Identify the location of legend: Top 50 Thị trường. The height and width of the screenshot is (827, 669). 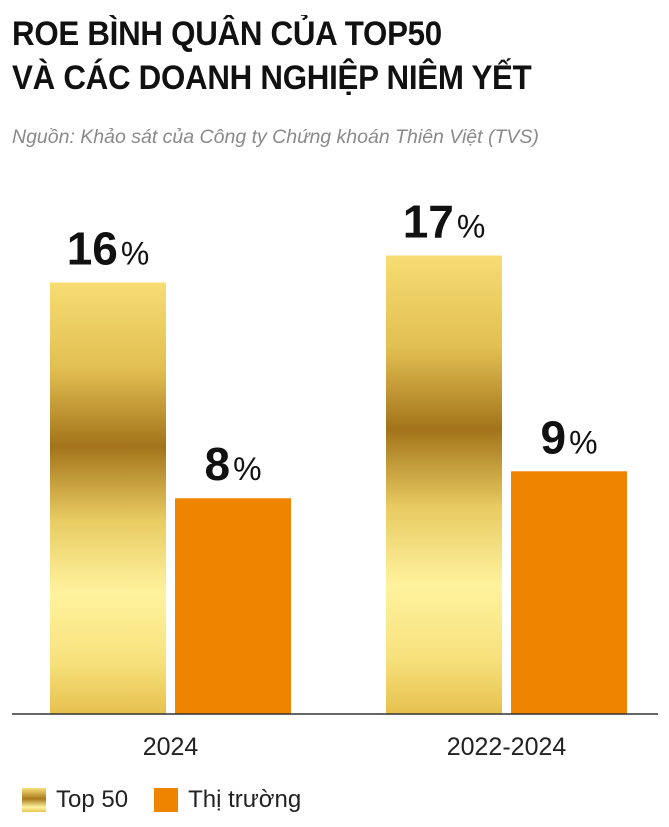
(174, 800).